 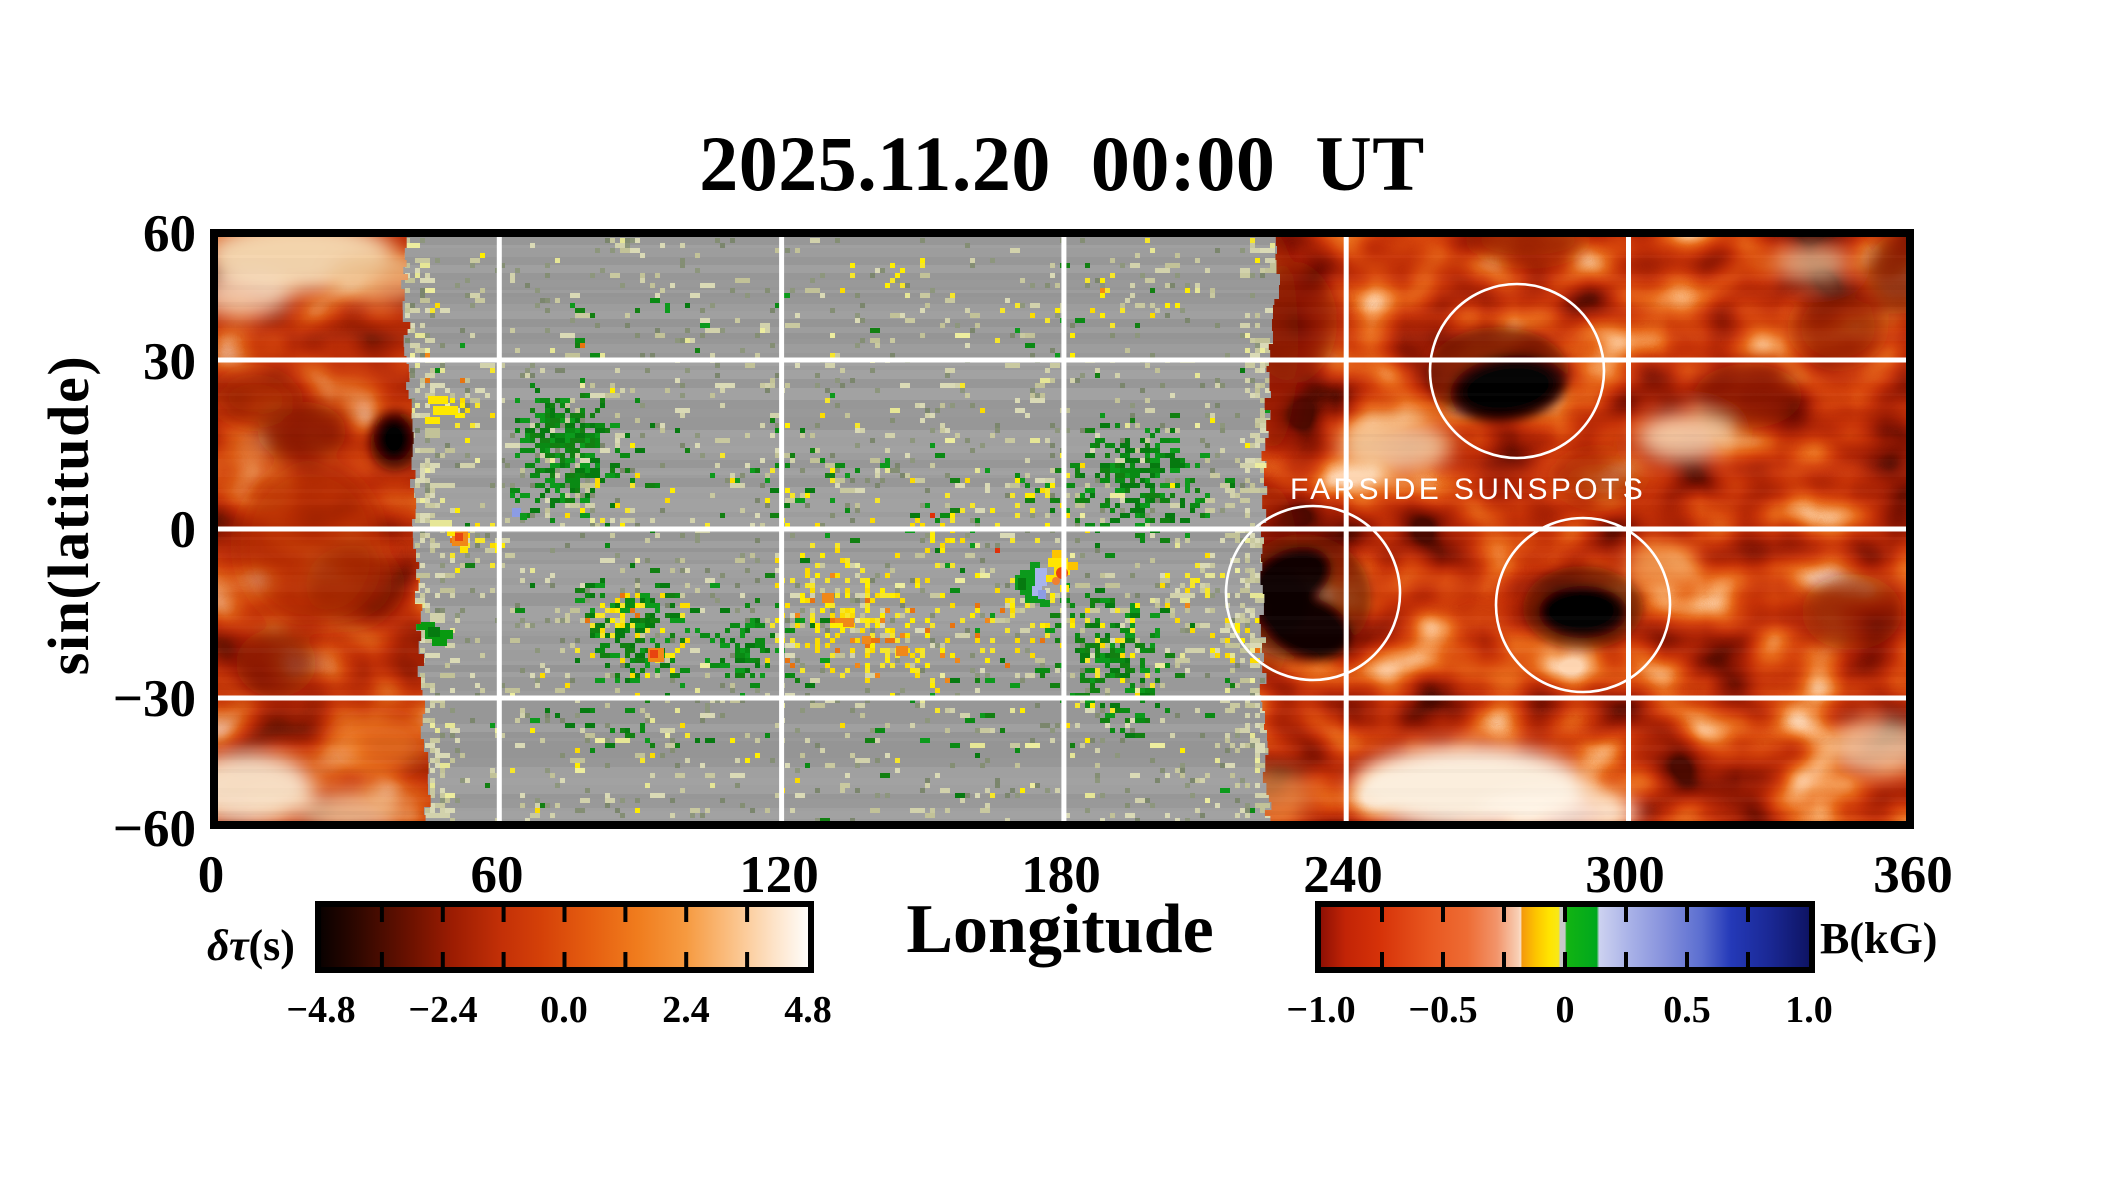 What do you see at coordinates (154, 829) in the screenshot?
I see `svg-text: −60` at bounding box center [154, 829].